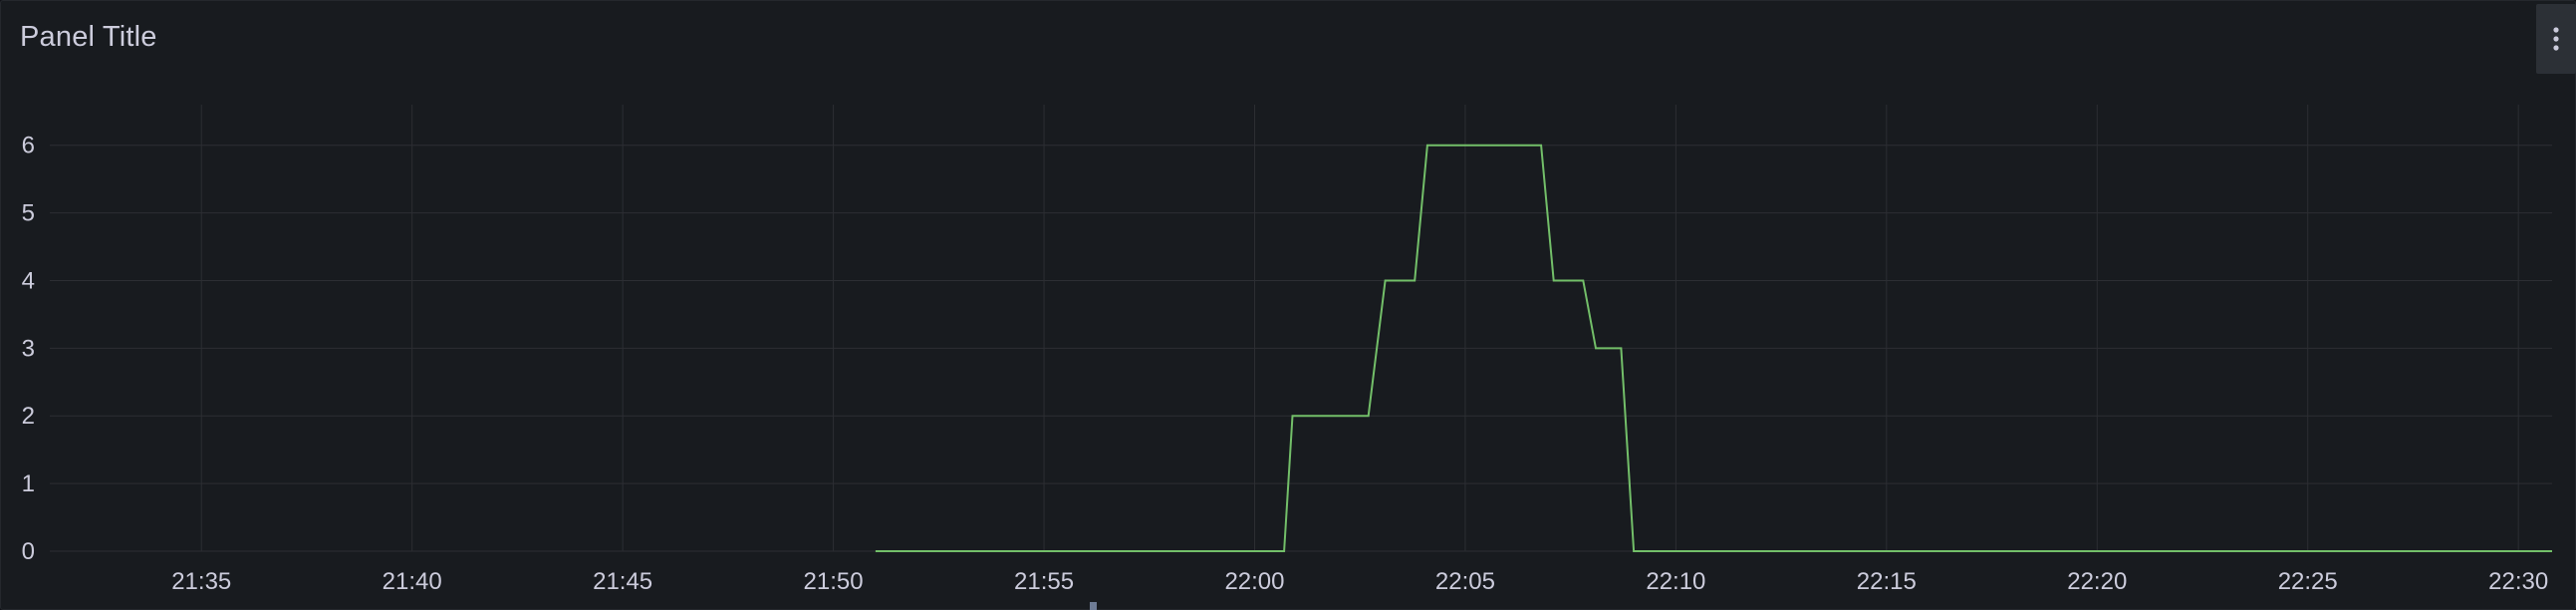 The height and width of the screenshot is (610, 2576). Describe the element at coordinates (28, 551) in the screenshot. I see `y-tick-label: 0` at that location.